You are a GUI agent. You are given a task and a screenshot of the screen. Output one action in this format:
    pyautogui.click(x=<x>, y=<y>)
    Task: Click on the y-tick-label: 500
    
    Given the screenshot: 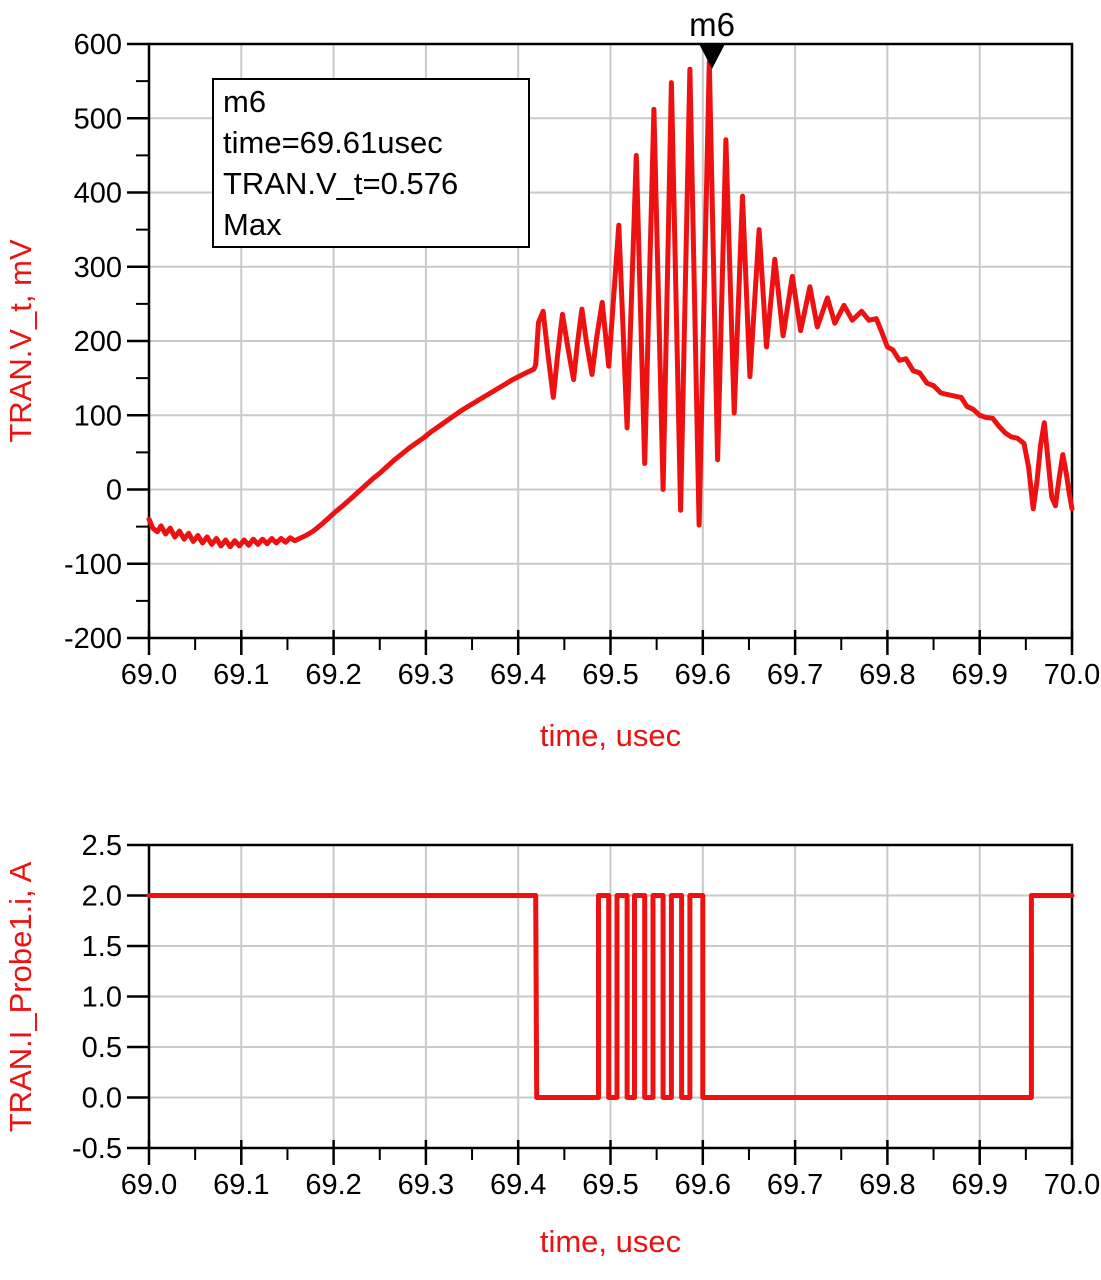 What is the action you would take?
    pyautogui.click(x=98, y=119)
    